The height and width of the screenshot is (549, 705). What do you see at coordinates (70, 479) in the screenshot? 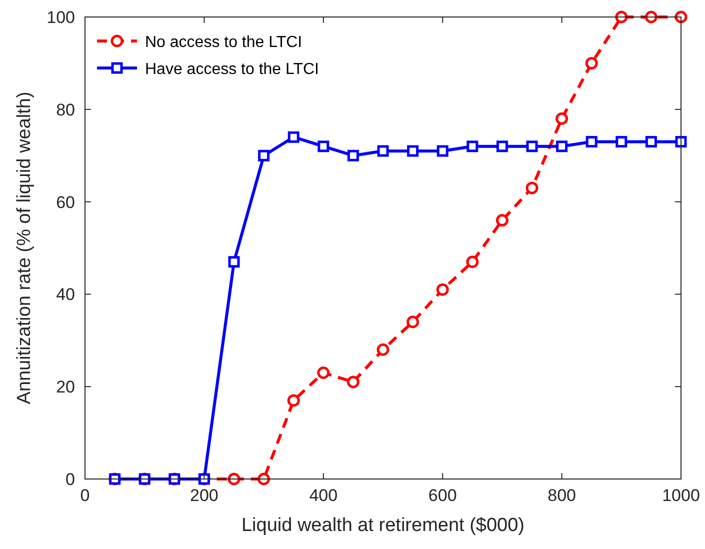
I see `y-tick-label: 0` at bounding box center [70, 479].